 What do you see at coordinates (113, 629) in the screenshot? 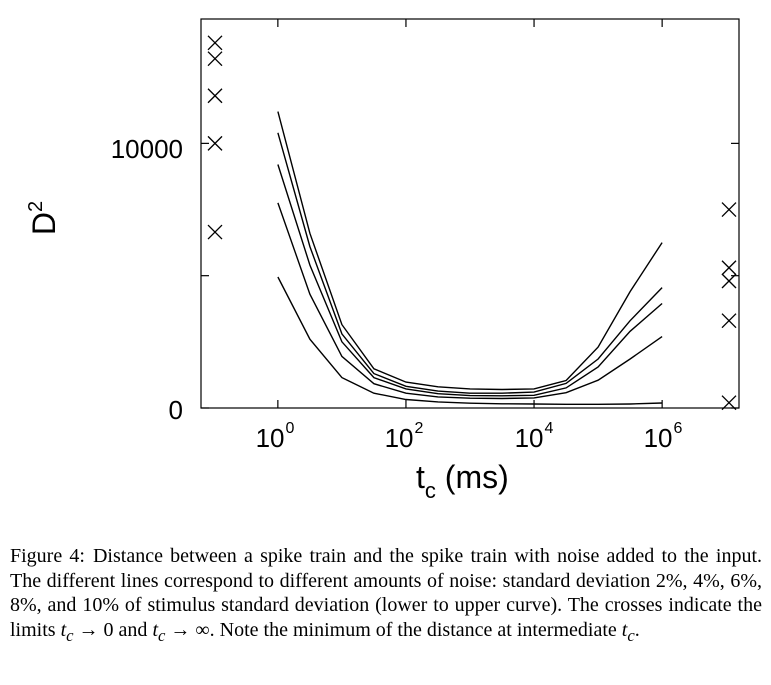
I see `caption-text-limit-zero: → 0 and` at bounding box center [113, 629].